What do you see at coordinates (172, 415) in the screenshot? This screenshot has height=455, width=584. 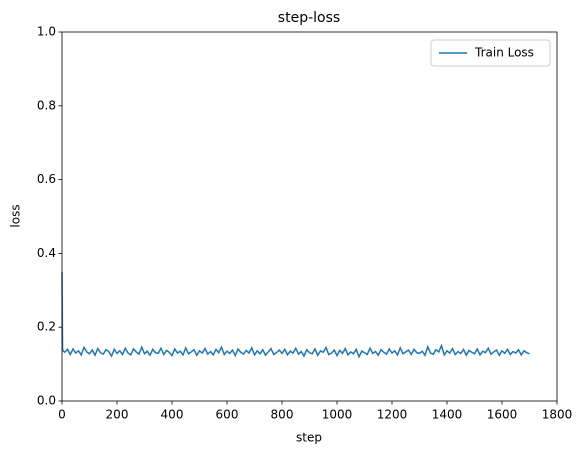 I see `x-tick-label: 400` at bounding box center [172, 415].